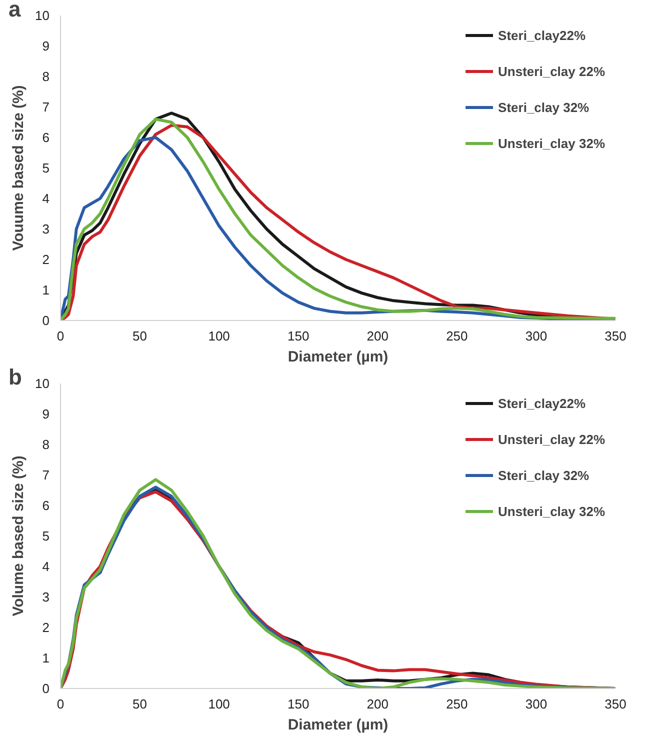 The image size is (655, 742). I want to click on text: b, so click(15, 377).